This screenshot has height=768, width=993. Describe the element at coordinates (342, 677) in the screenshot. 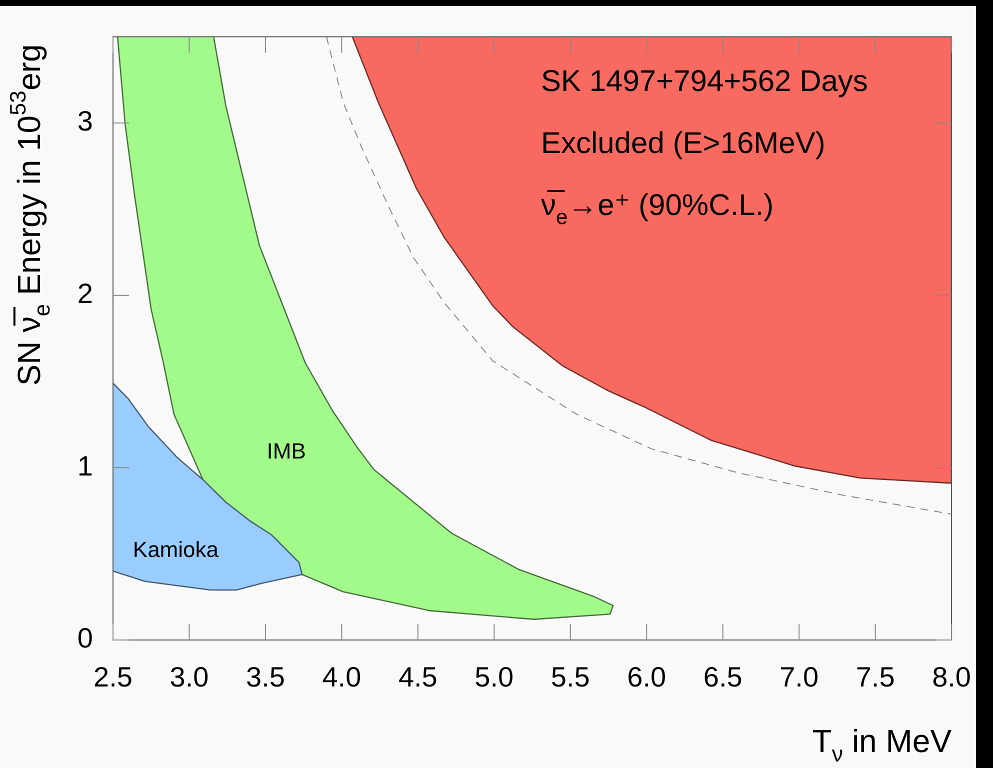

I see `x-tick-label: 4.0` at that location.